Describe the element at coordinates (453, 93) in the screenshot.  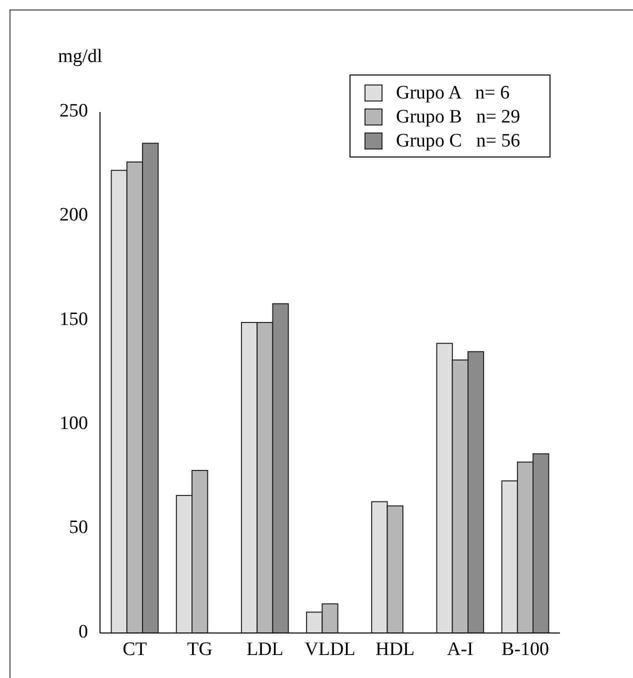
I see `legend-label: Grupo A n= 6` at that location.